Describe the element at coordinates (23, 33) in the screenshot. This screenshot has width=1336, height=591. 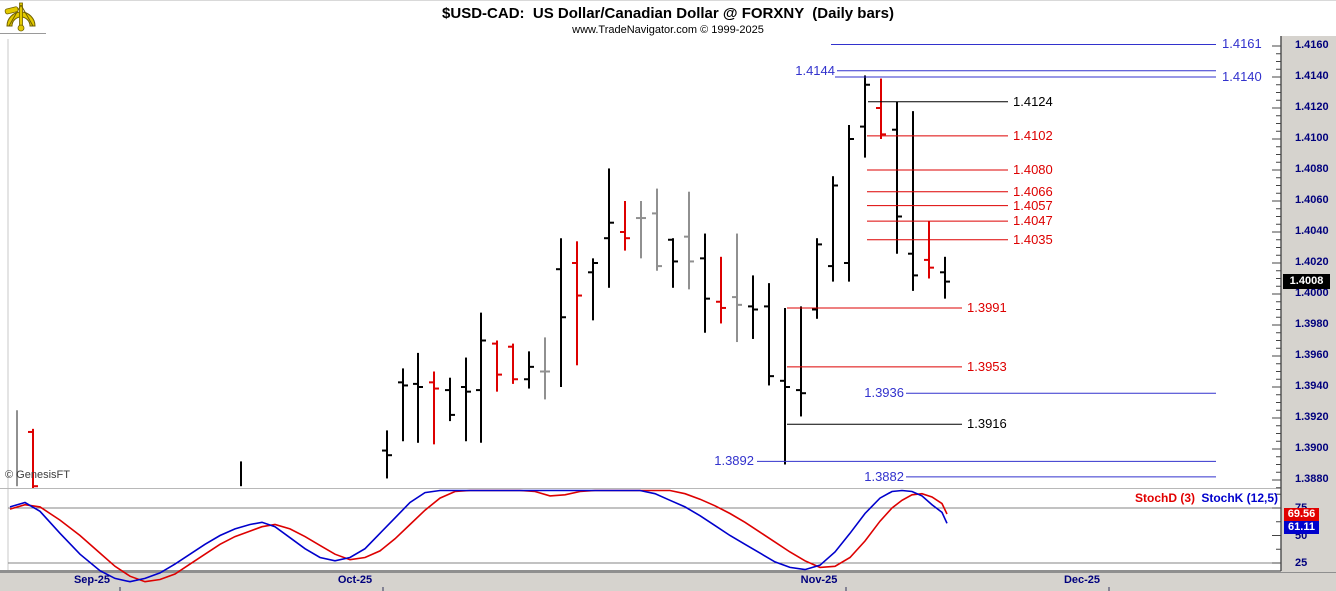
I see `logo-underline` at that location.